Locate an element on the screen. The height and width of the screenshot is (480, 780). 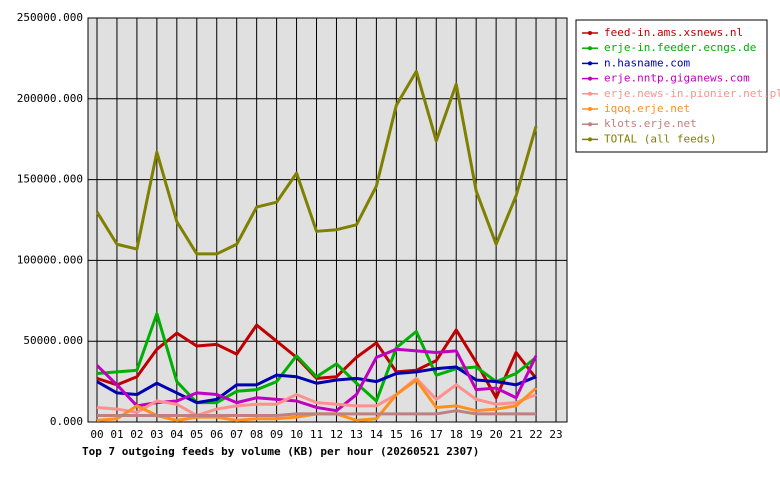
x-tick-label: 03 is located at coordinates (156, 434).